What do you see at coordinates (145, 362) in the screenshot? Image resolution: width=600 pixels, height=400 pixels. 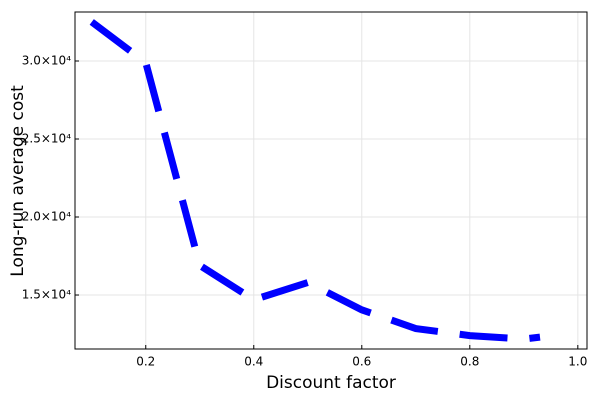 I see `x-tick-label: 0.2` at bounding box center [145, 362].